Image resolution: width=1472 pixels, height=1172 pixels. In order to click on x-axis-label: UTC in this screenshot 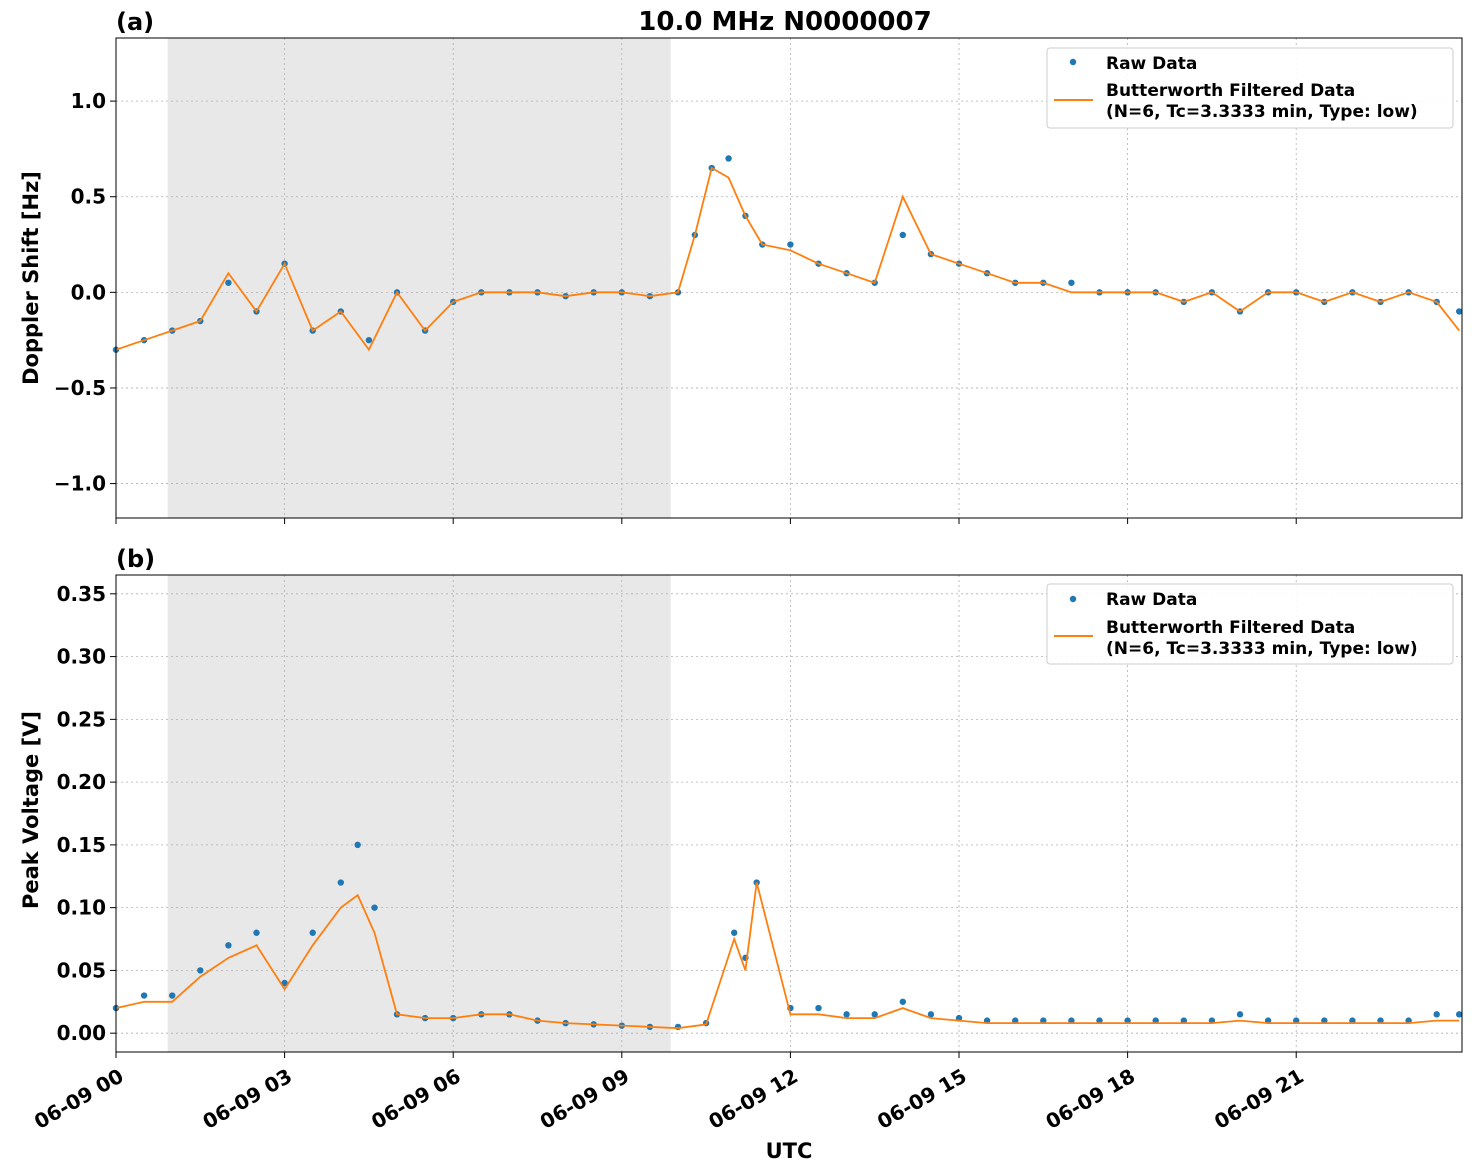, I will do `click(789, 1151)`.